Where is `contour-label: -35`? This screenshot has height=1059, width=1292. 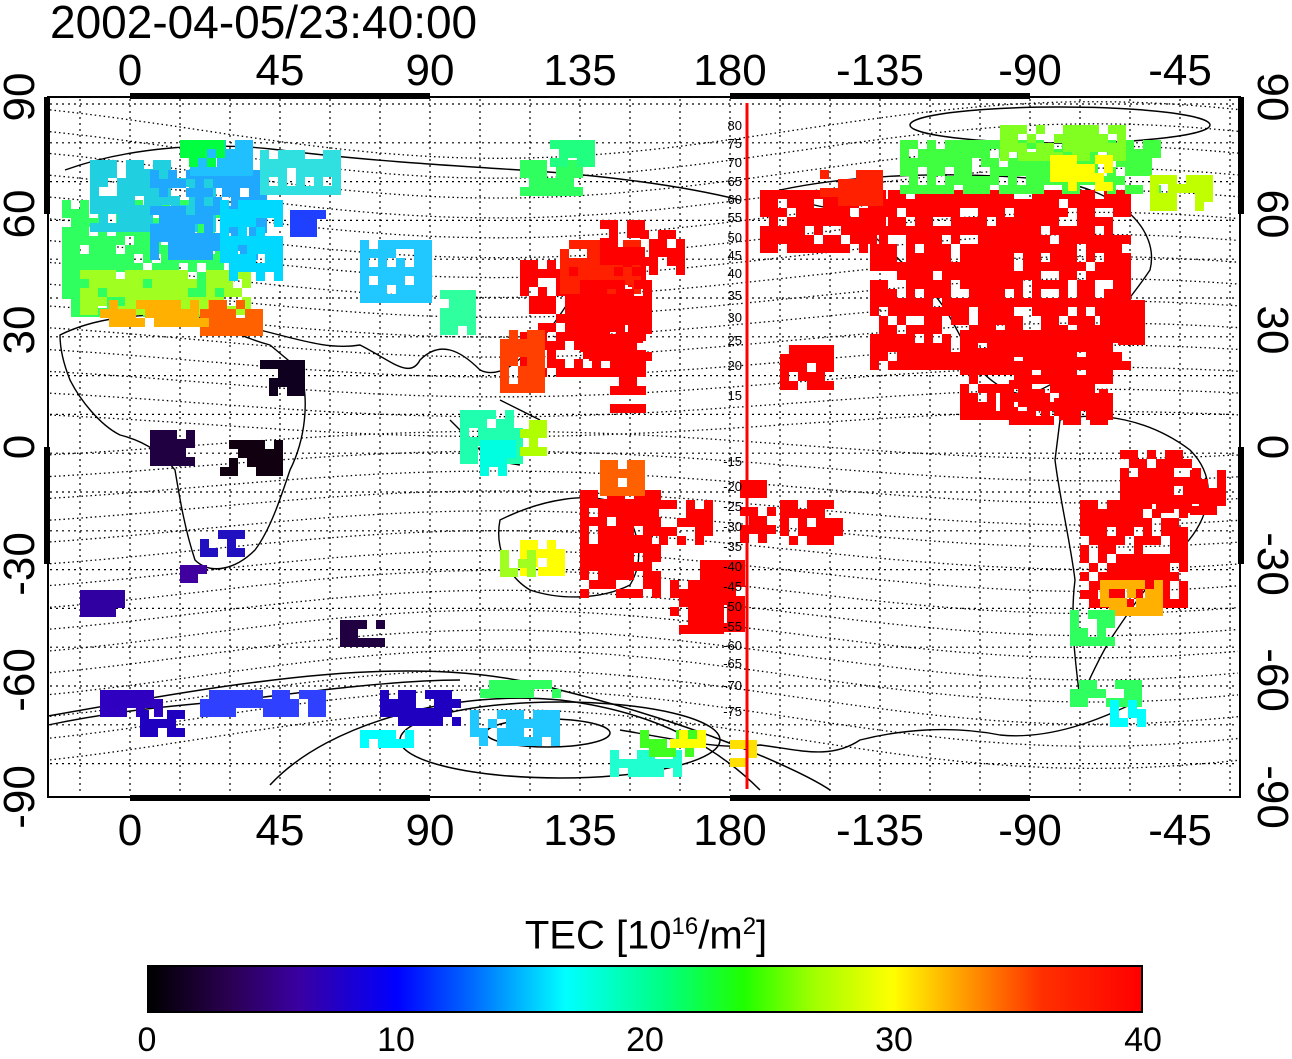 contour-label: -35 is located at coordinates (732, 546).